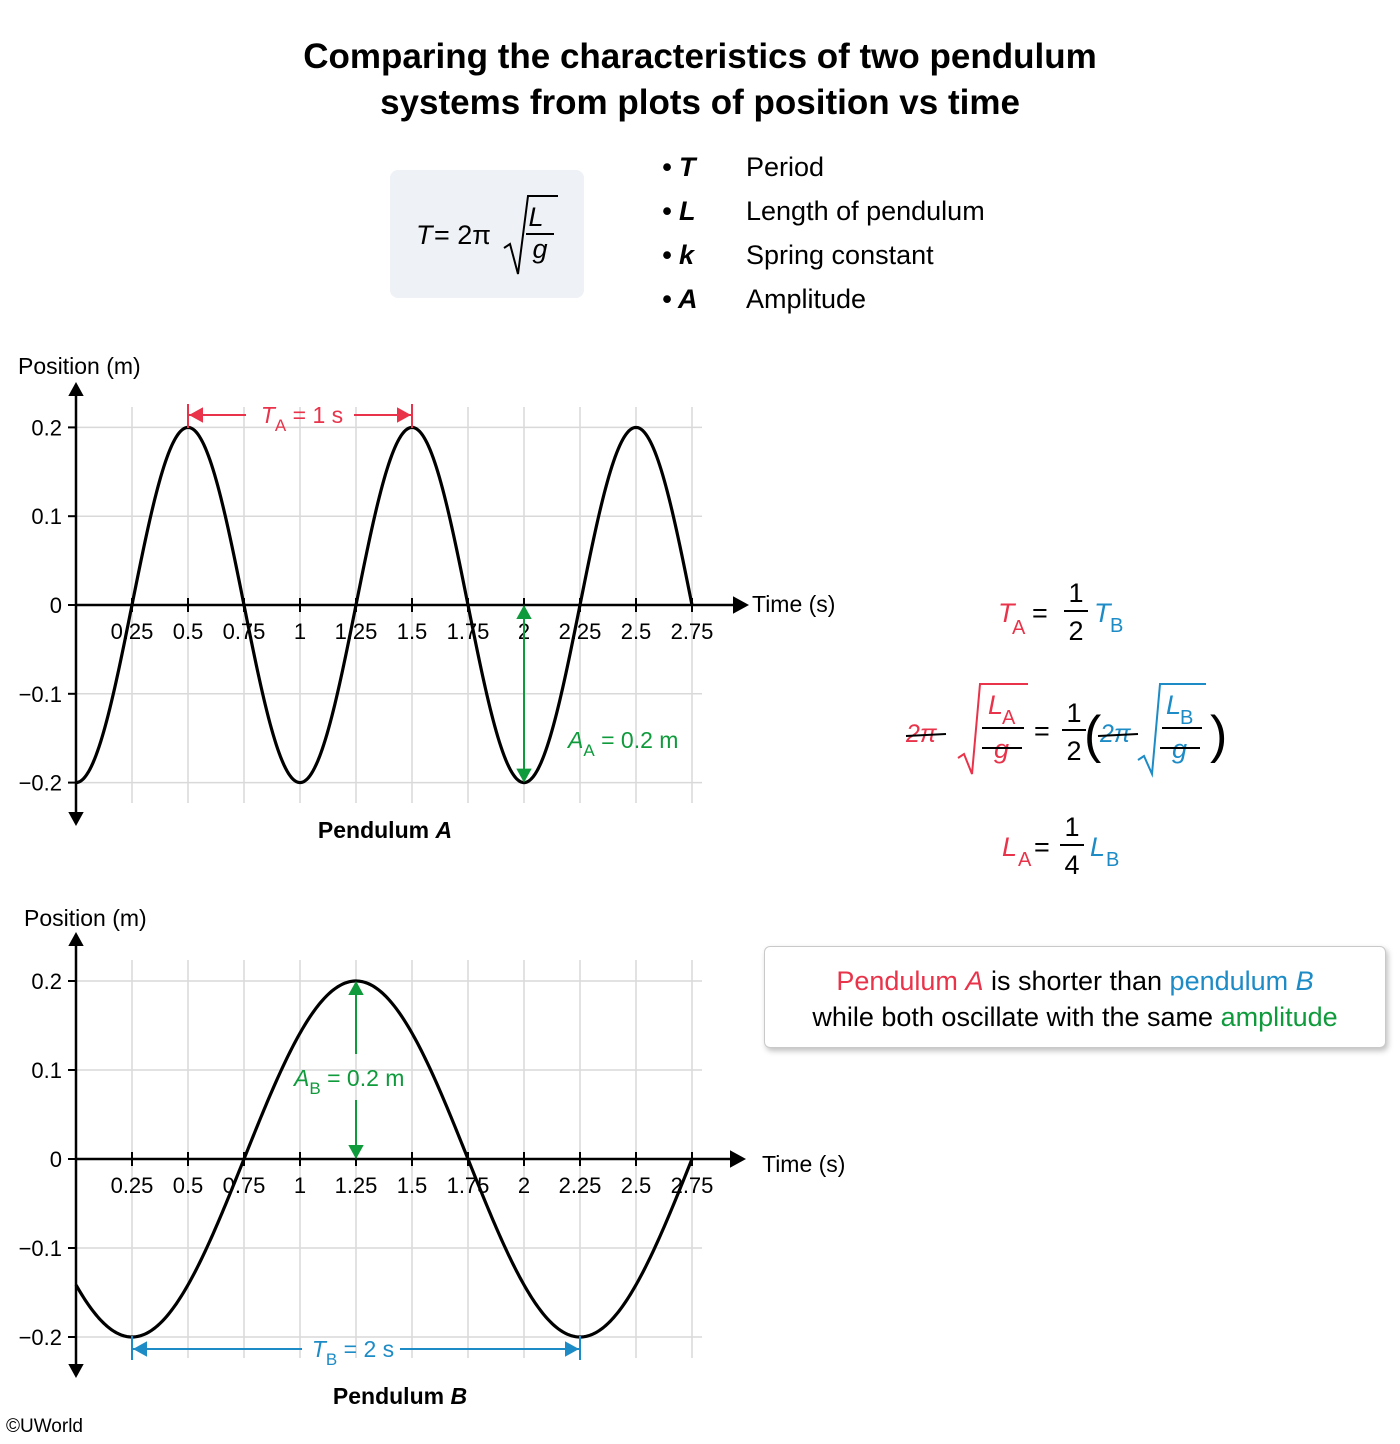 This screenshot has width=1400, height=1444. I want to click on x-ticks-b: 0.25 0.5 0.75 1 1.25 1.5 1.75 2 2.25 2.5 2.75, so click(412, 1175).